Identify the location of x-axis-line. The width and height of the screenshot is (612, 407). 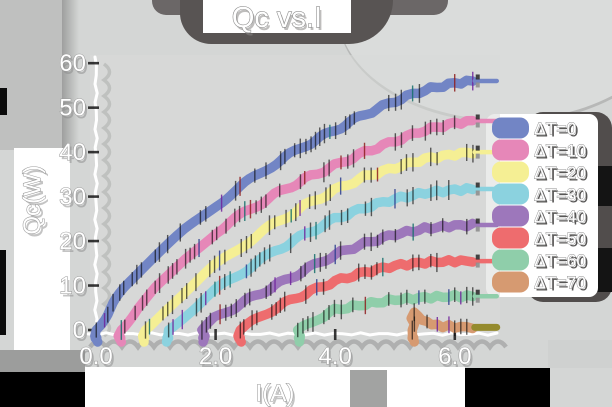
(292, 334).